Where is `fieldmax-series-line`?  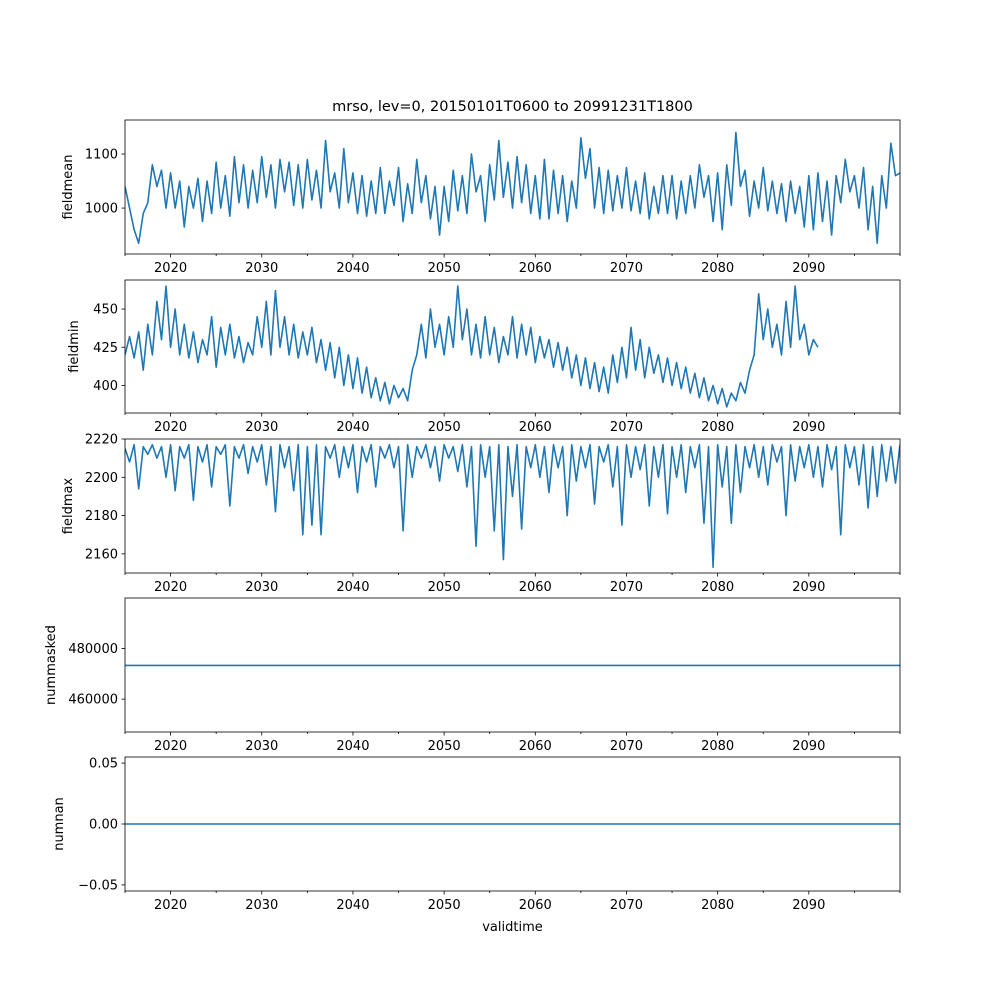 fieldmax-series-line is located at coordinates (512, 506).